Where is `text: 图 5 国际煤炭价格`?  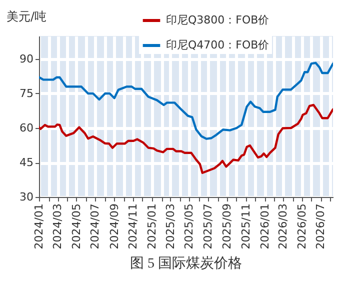
text: 图 5 国际煤炭价格 is located at coordinates (186, 264).